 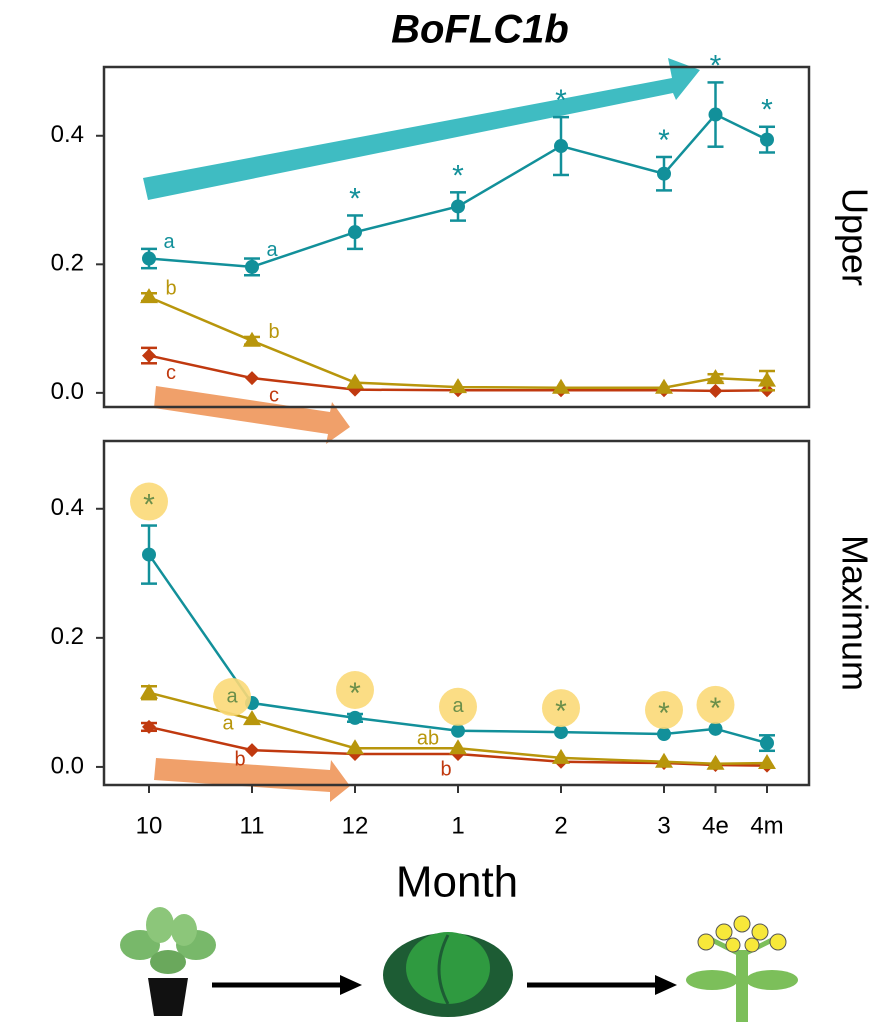 I want to click on x-tick-label: 1, so click(x=457, y=825).